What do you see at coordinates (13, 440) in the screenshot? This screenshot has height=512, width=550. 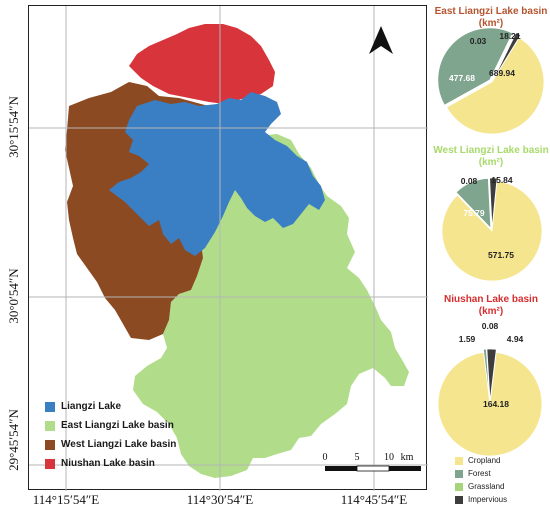 I see `lat-label-3: 29°45′54″N` at bounding box center [13, 440].